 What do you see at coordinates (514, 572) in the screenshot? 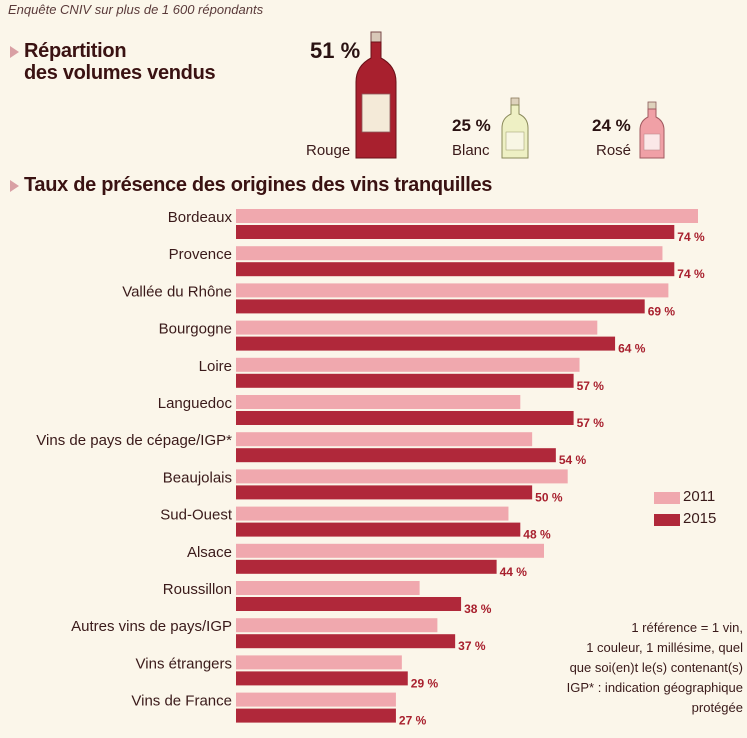
I see `value-label-2015: 44 %` at bounding box center [514, 572].